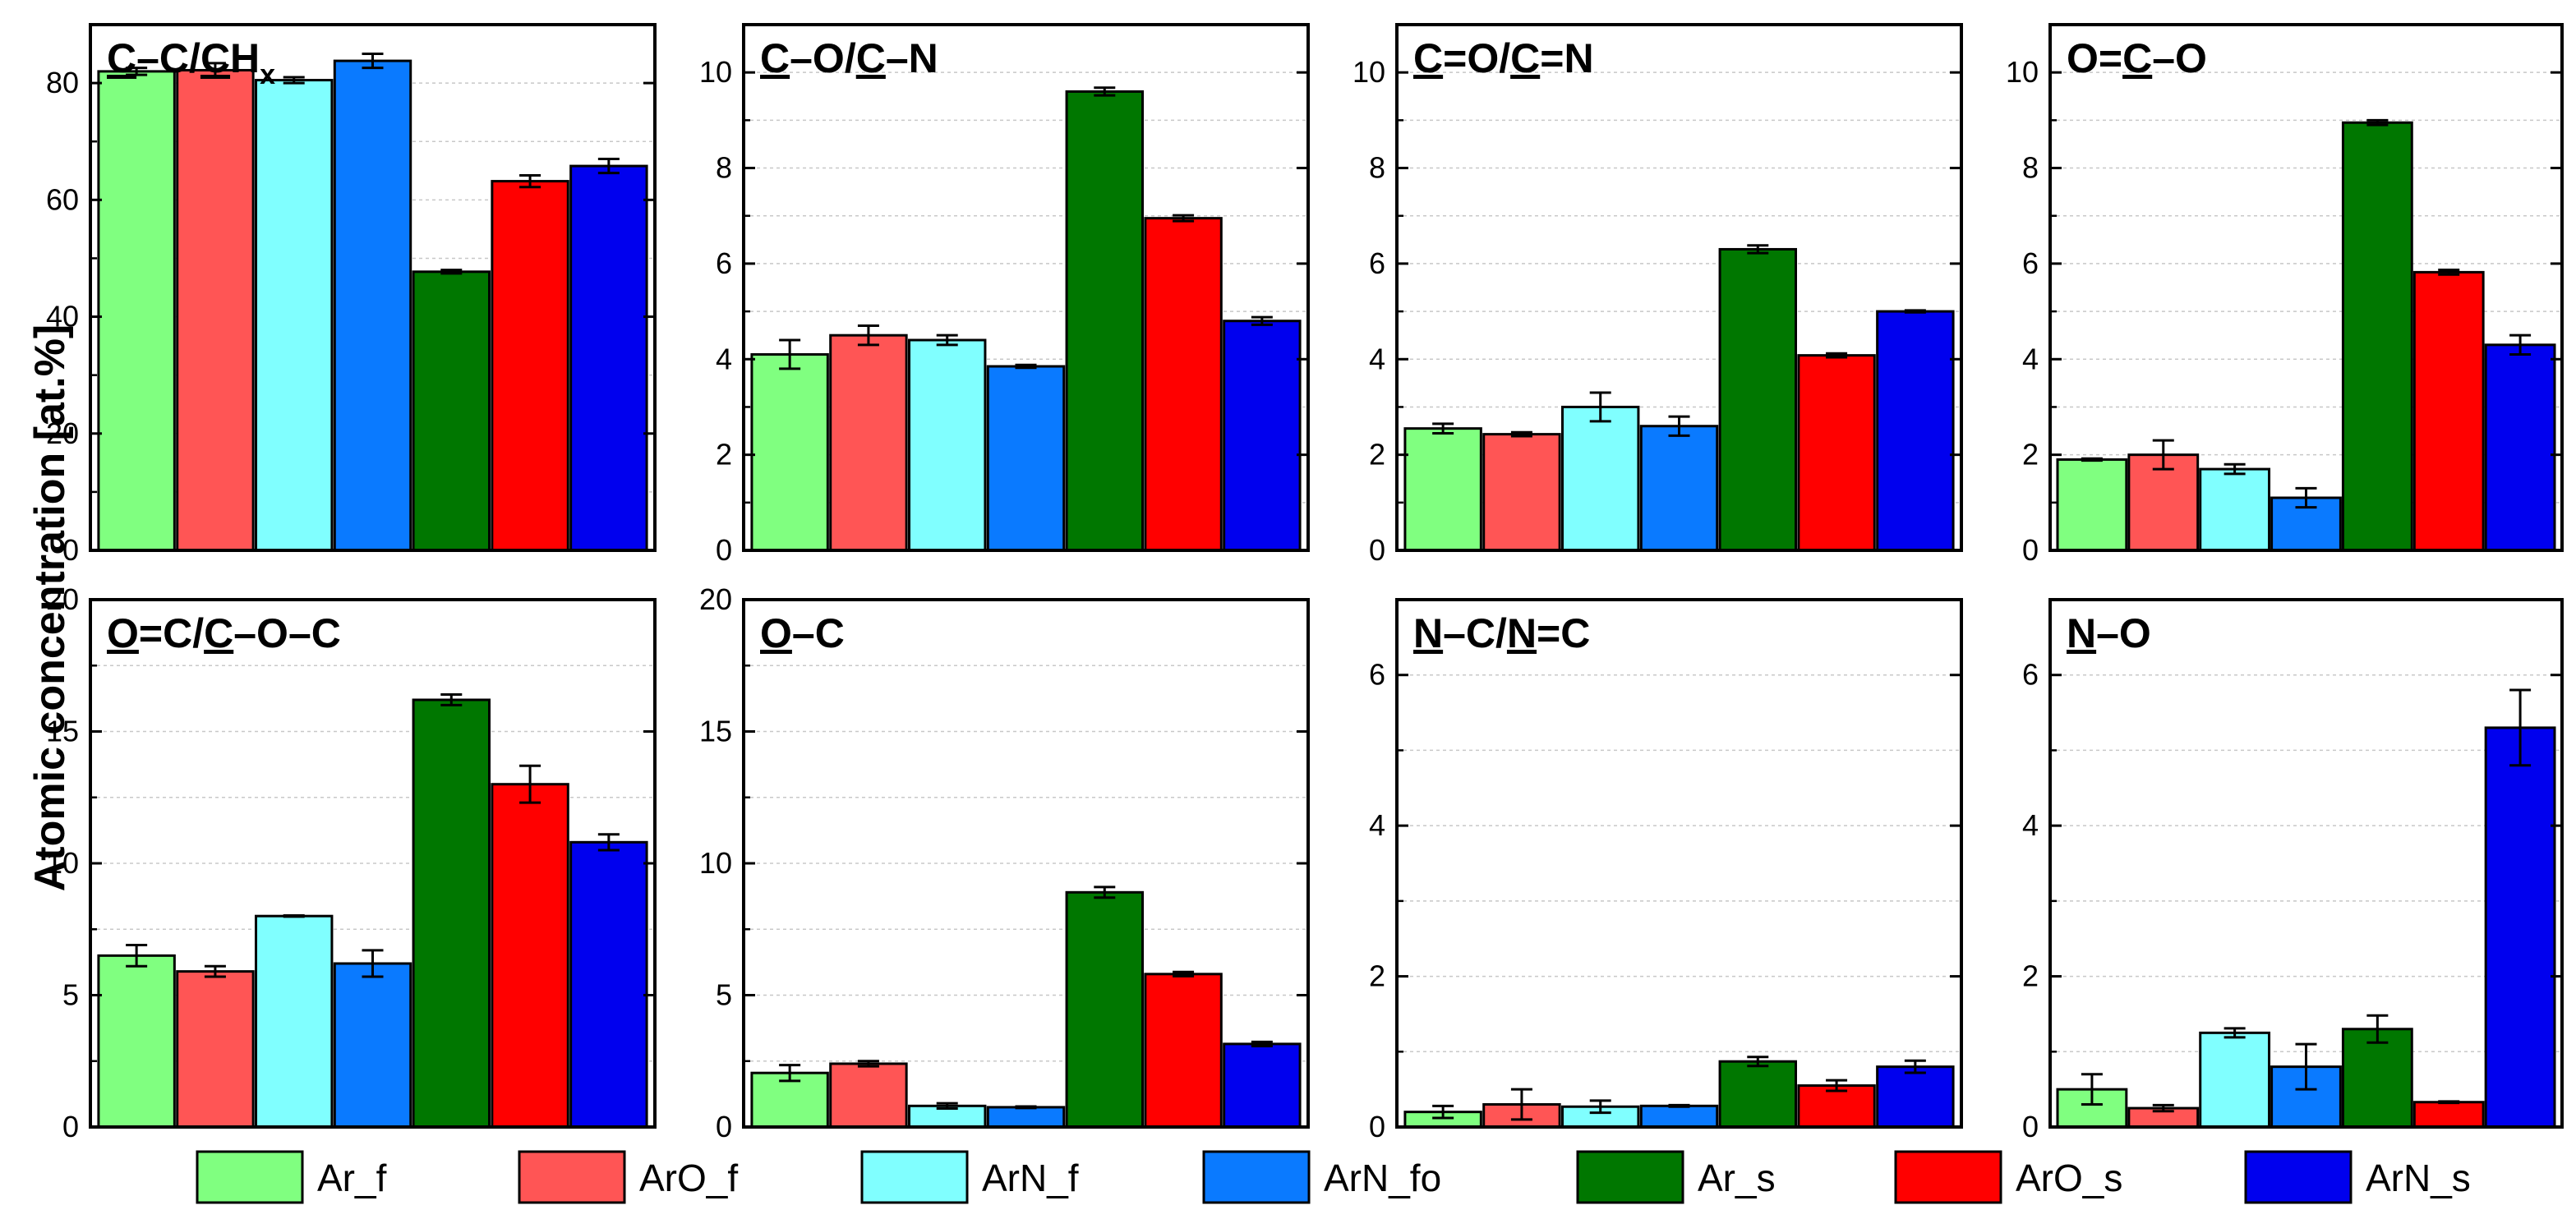  I want to click on y-axis-label: Atomic concentration [at.%], so click(50, 608).